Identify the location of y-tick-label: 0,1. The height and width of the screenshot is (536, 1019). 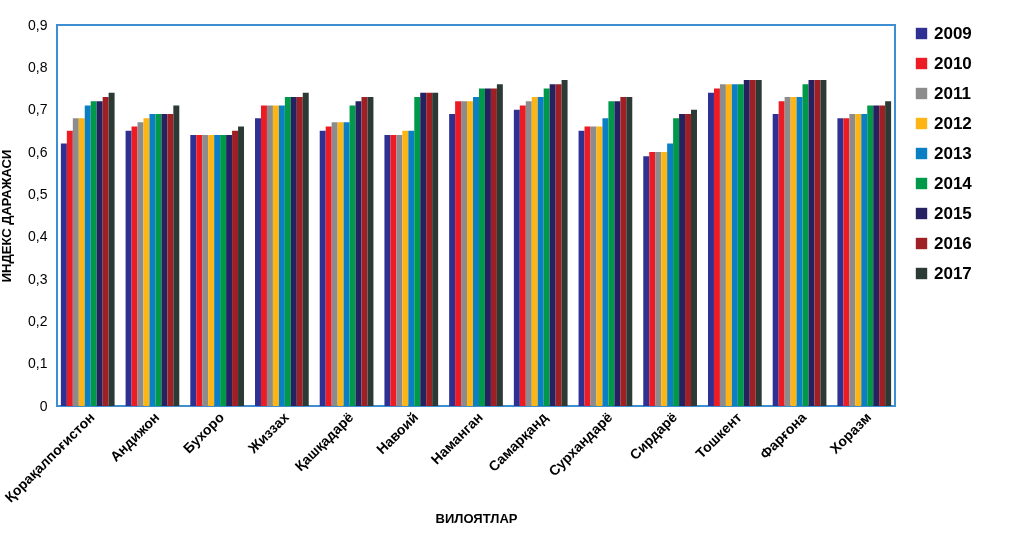
(38, 363).